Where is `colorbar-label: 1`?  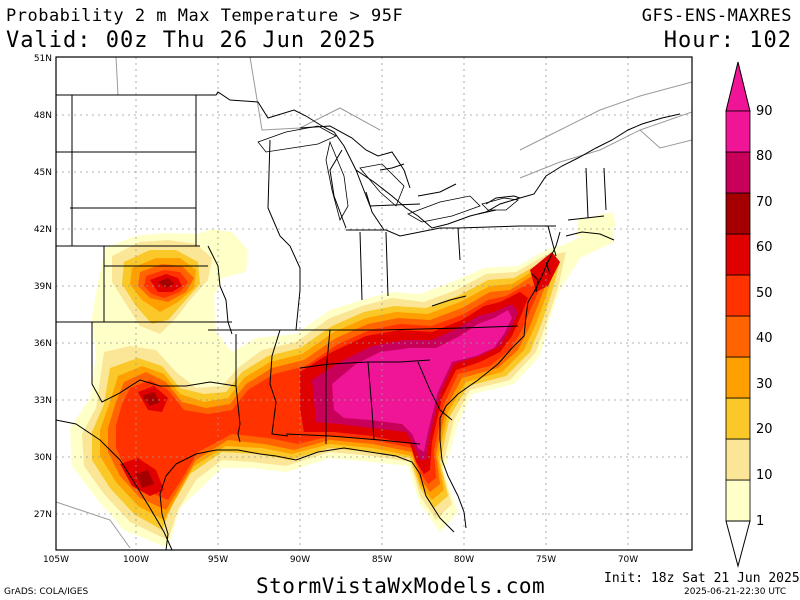 colorbar-label: 1 is located at coordinates (760, 521).